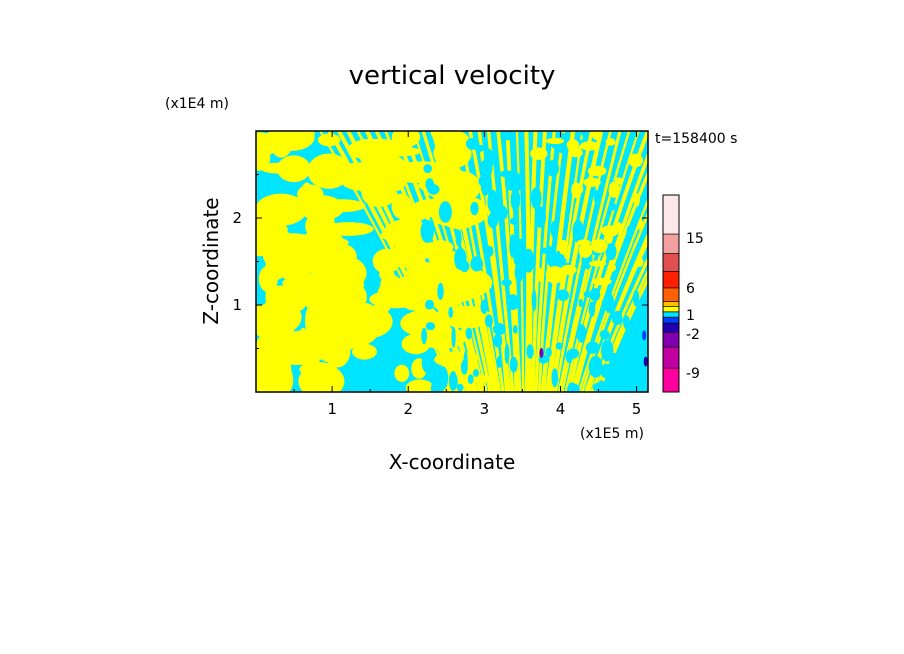  What do you see at coordinates (695, 239) in the screenshot?
I see `colorbar-label: 15` at bounding box center [695, 239].